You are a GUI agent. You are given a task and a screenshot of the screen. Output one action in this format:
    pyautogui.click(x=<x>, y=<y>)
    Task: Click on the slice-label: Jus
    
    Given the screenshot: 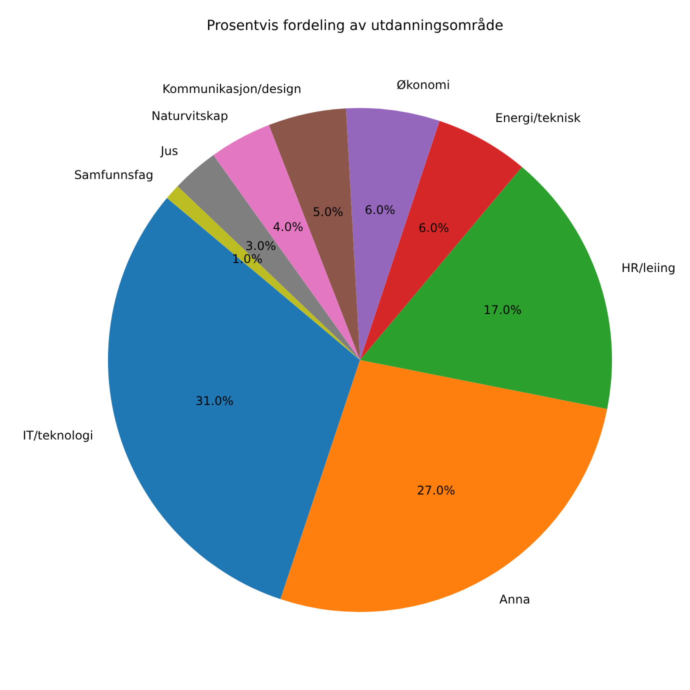 What is the action you would take?
    pyautogui.click(x=169, y=151)
    